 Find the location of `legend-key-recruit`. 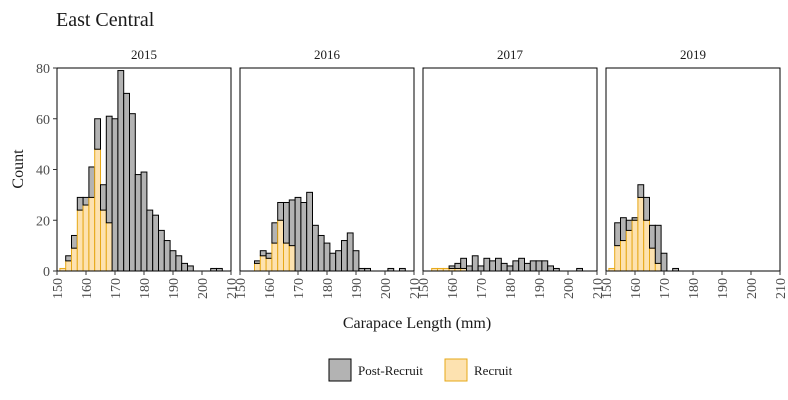

legend-key-recruit is located at coordinates (456, 370).